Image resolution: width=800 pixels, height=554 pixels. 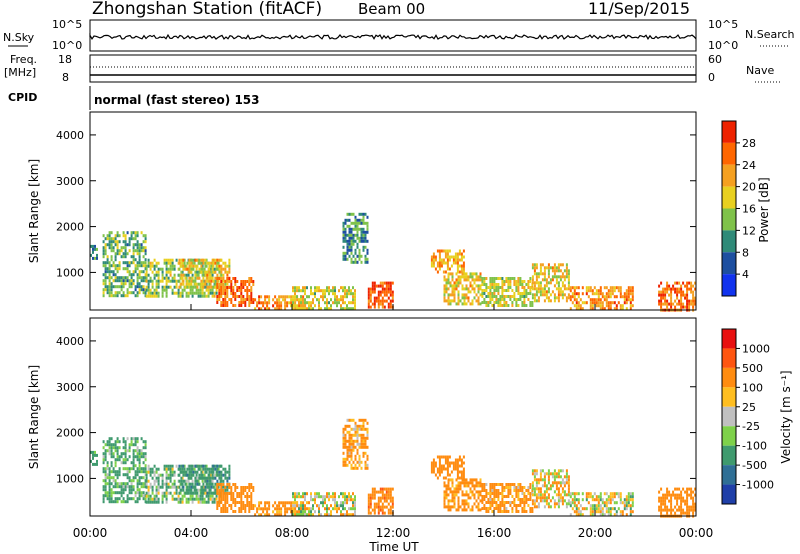 I want to click on xtick-label: 00:00, so click(x=696, y=533).